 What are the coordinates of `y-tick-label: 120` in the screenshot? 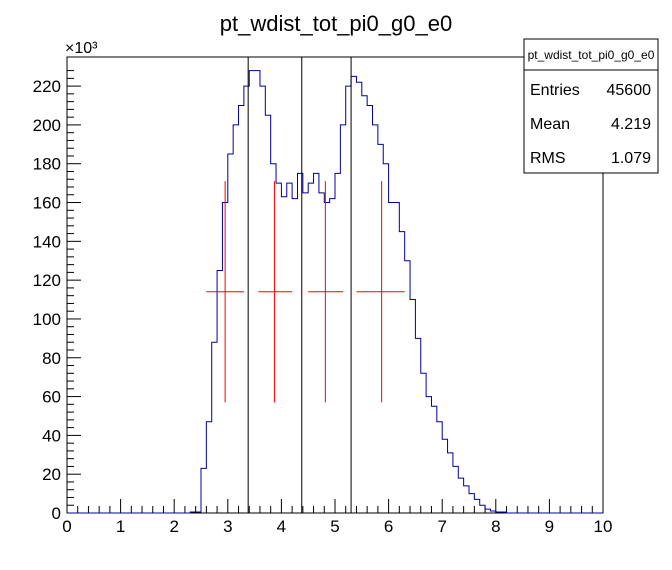 It's located at (47, 280).